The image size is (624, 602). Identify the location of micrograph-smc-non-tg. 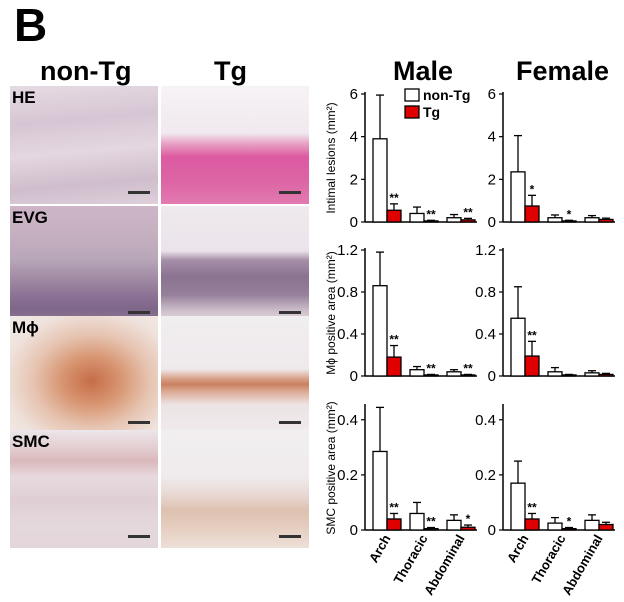
(84, 489).